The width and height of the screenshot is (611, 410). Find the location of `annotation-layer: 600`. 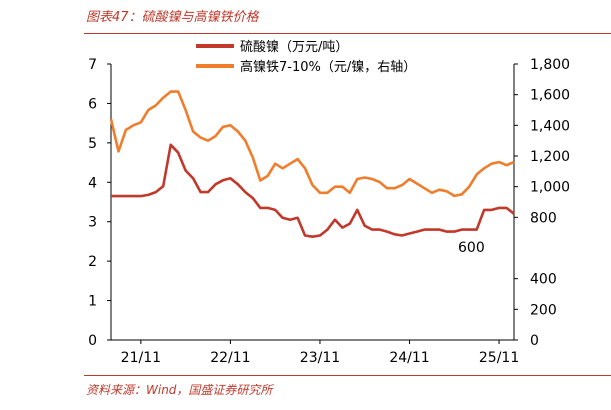

annotation-layer: 600 is located at coordinates (471, 248).